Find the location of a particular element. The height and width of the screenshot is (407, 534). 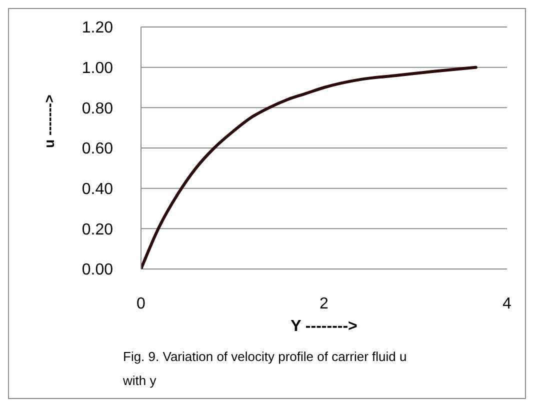

y-tick-label: 0.60 is located at coordinates (98, 149).